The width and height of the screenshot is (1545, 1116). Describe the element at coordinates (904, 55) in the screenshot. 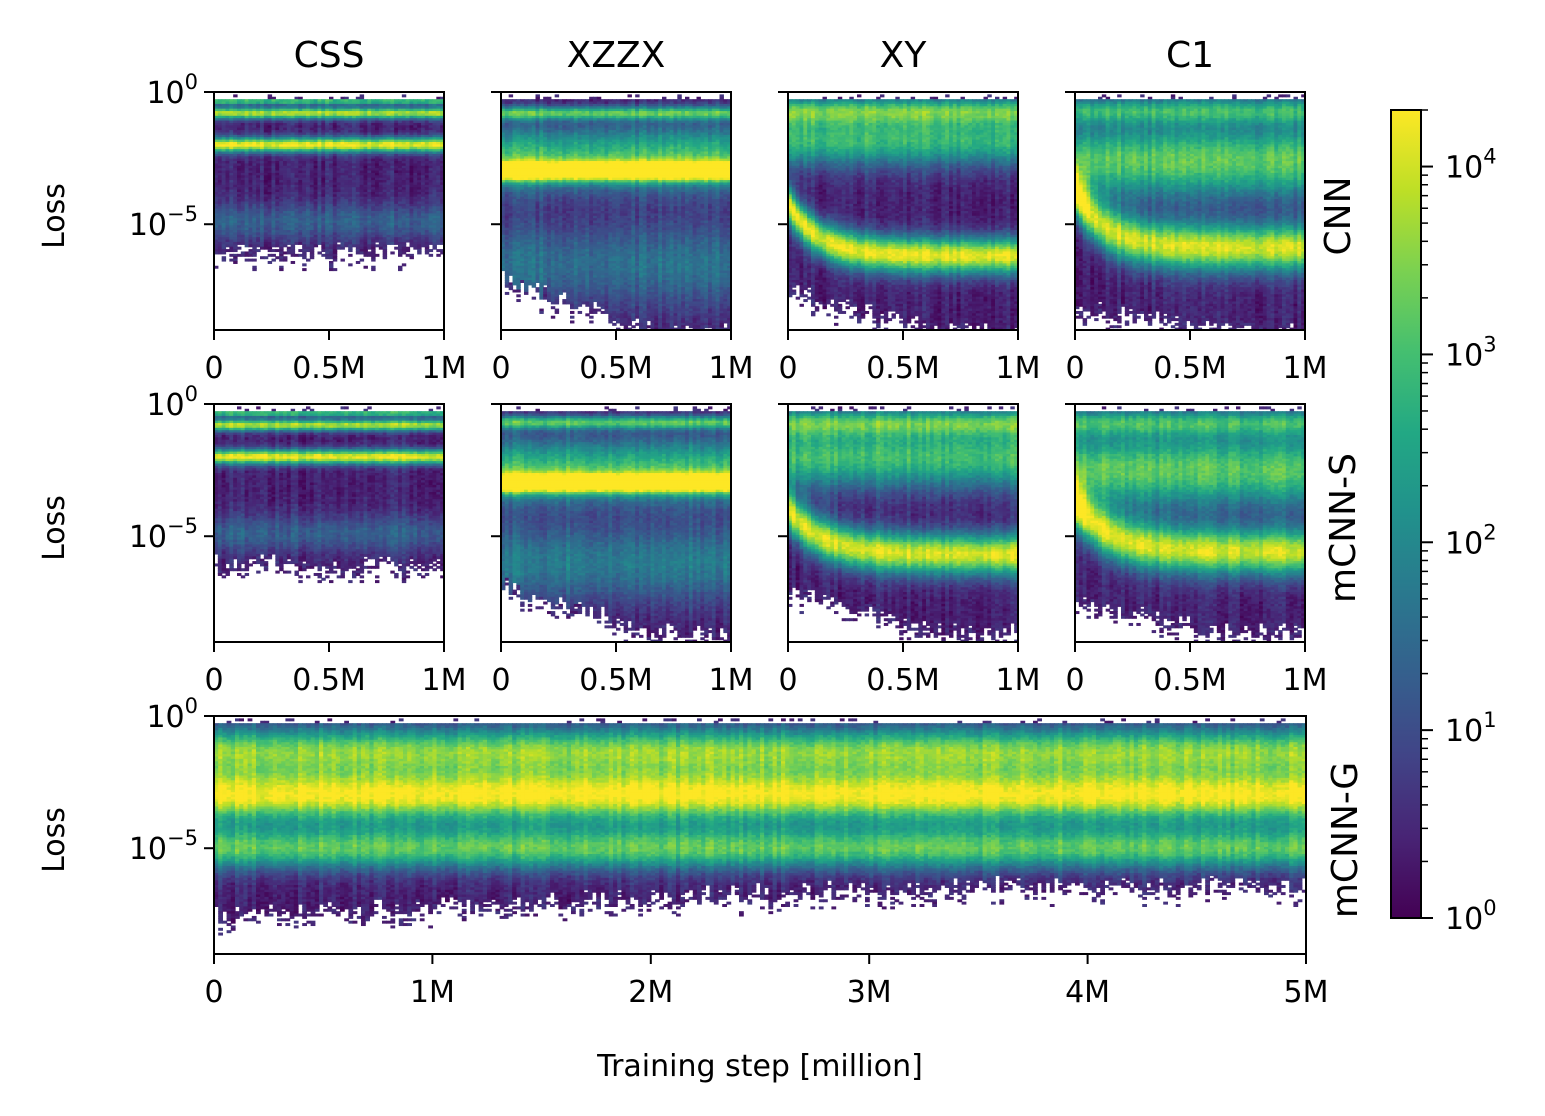

I see `column-title-xy: XY` at that location.